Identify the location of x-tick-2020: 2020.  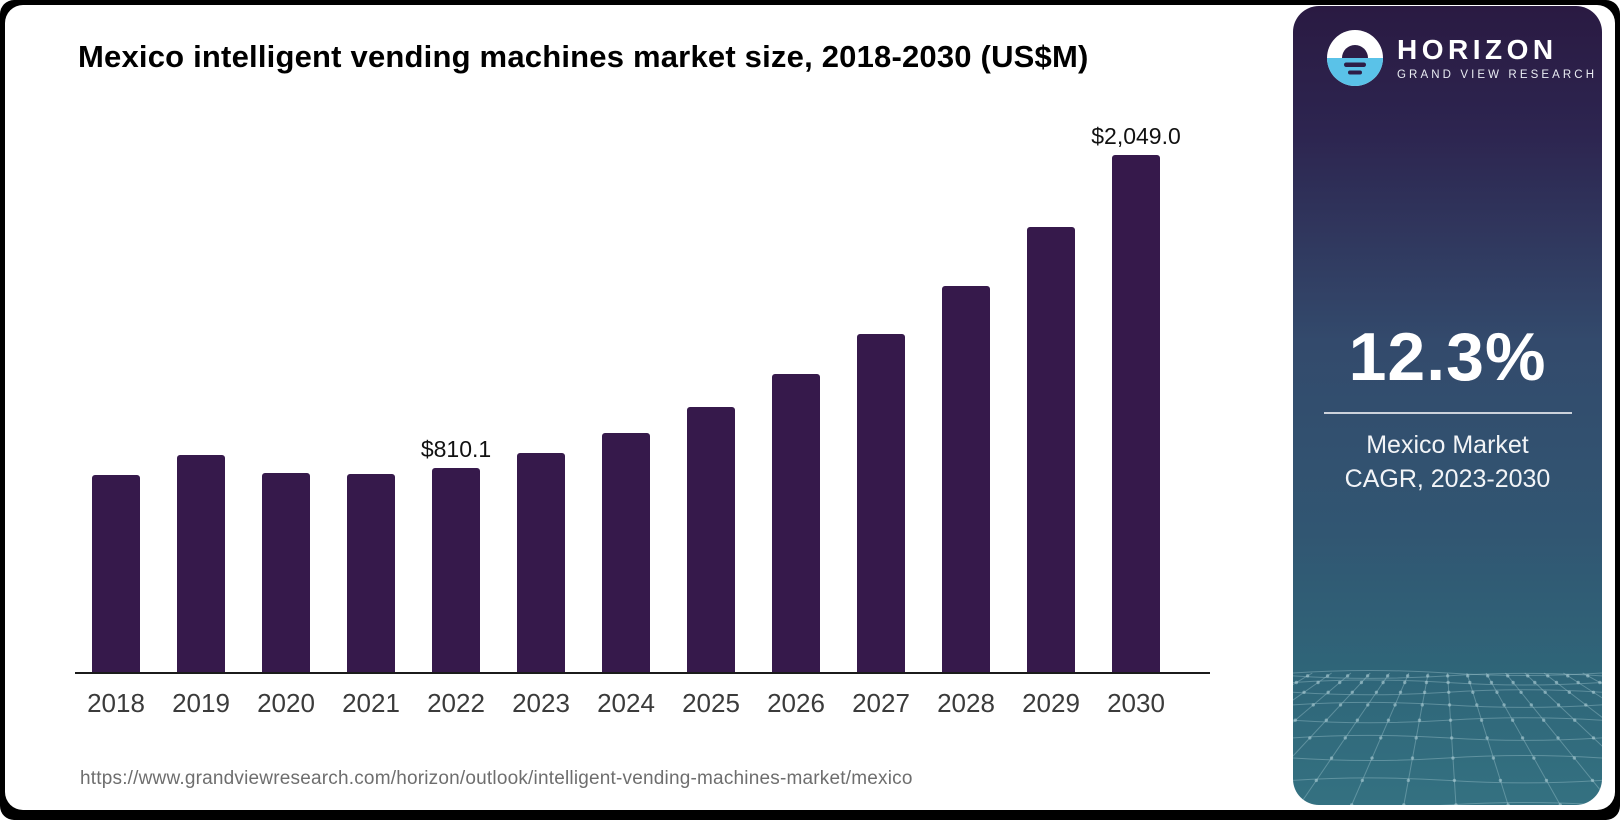
(286, 703).